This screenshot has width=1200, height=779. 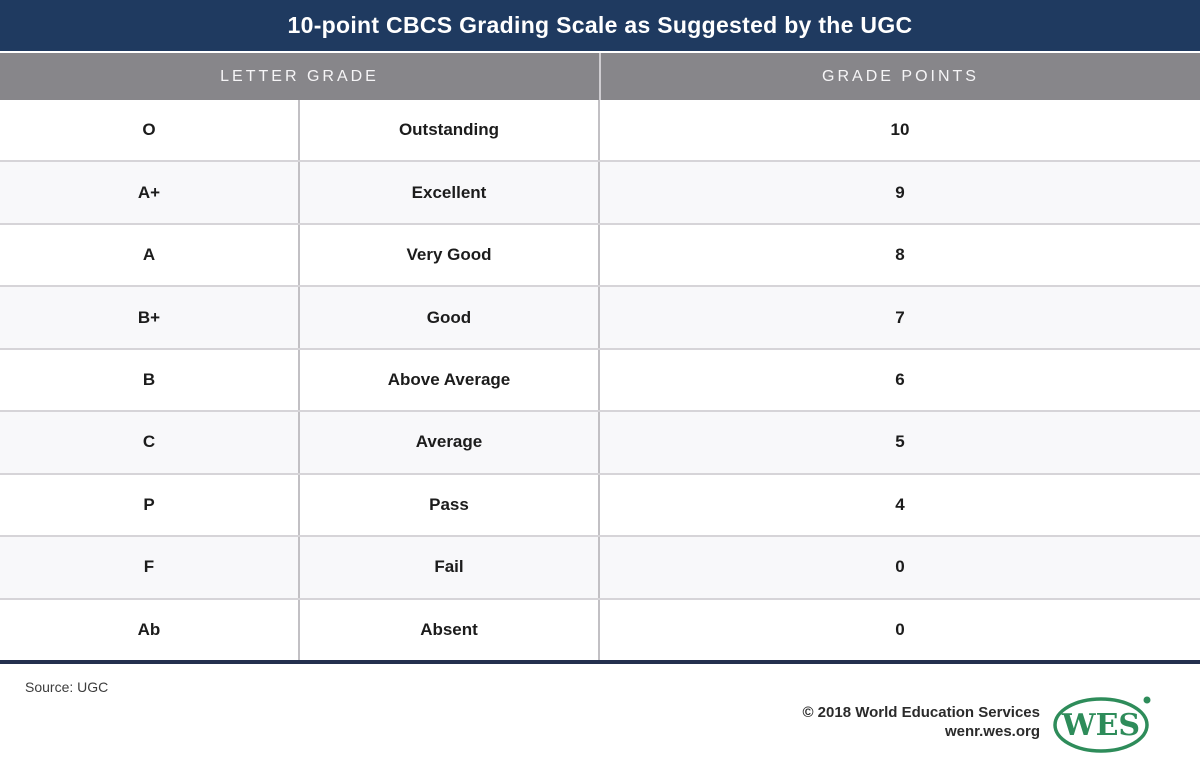 What do you see at coordinates (900, 504) in the screenshot?
I see `grade-points-cell: 4` at bounding box center [900, 504].